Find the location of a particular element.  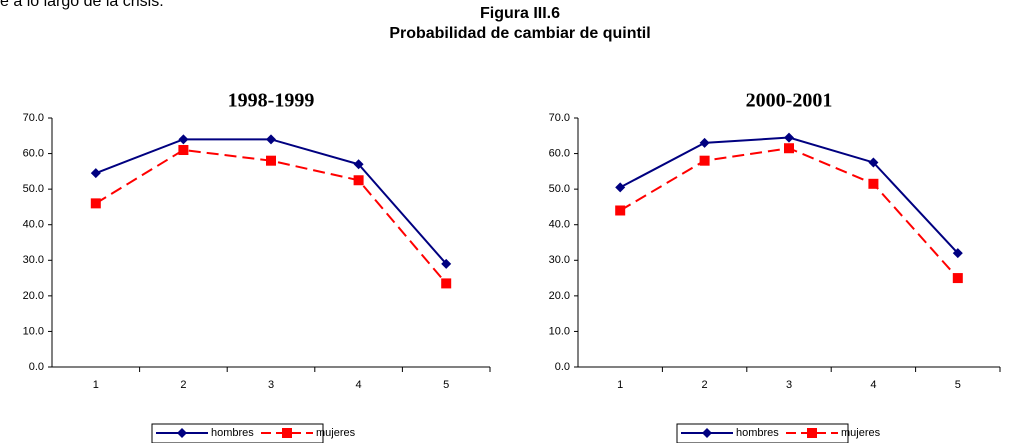

figure-title: Figura III.6 is located at coordinates (520, 13).